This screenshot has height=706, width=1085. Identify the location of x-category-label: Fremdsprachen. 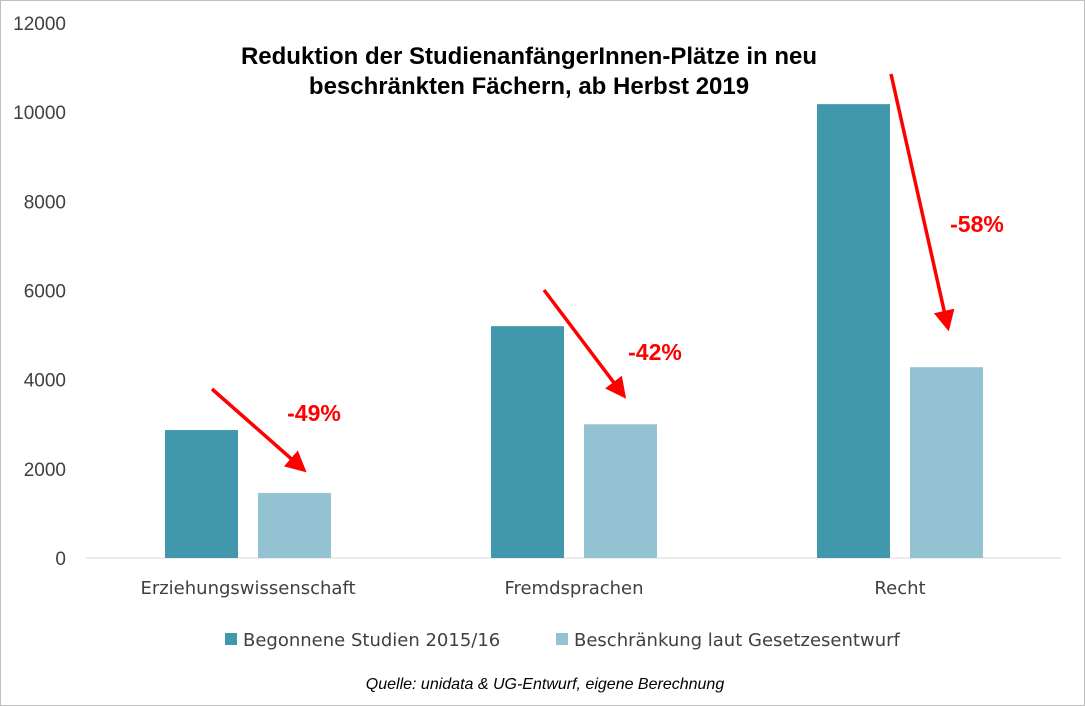
(573, 588).